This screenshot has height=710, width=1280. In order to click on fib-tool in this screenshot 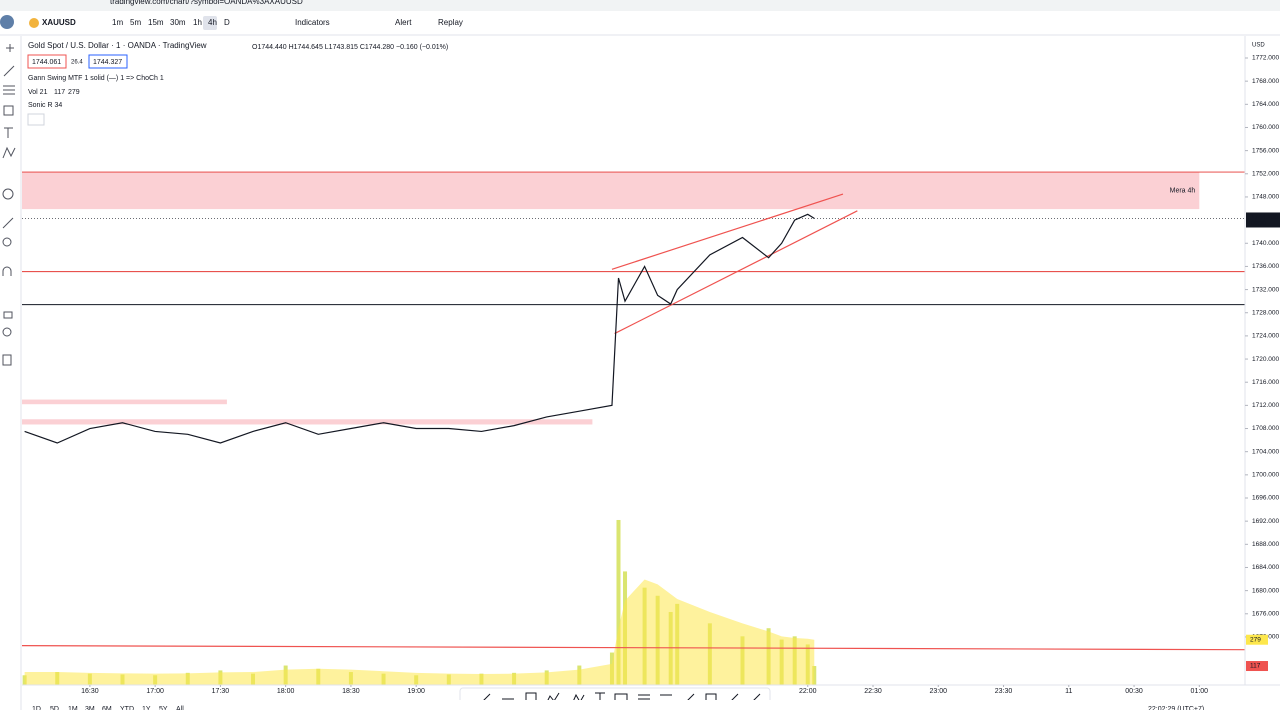, I will do `click(9, 90)`.